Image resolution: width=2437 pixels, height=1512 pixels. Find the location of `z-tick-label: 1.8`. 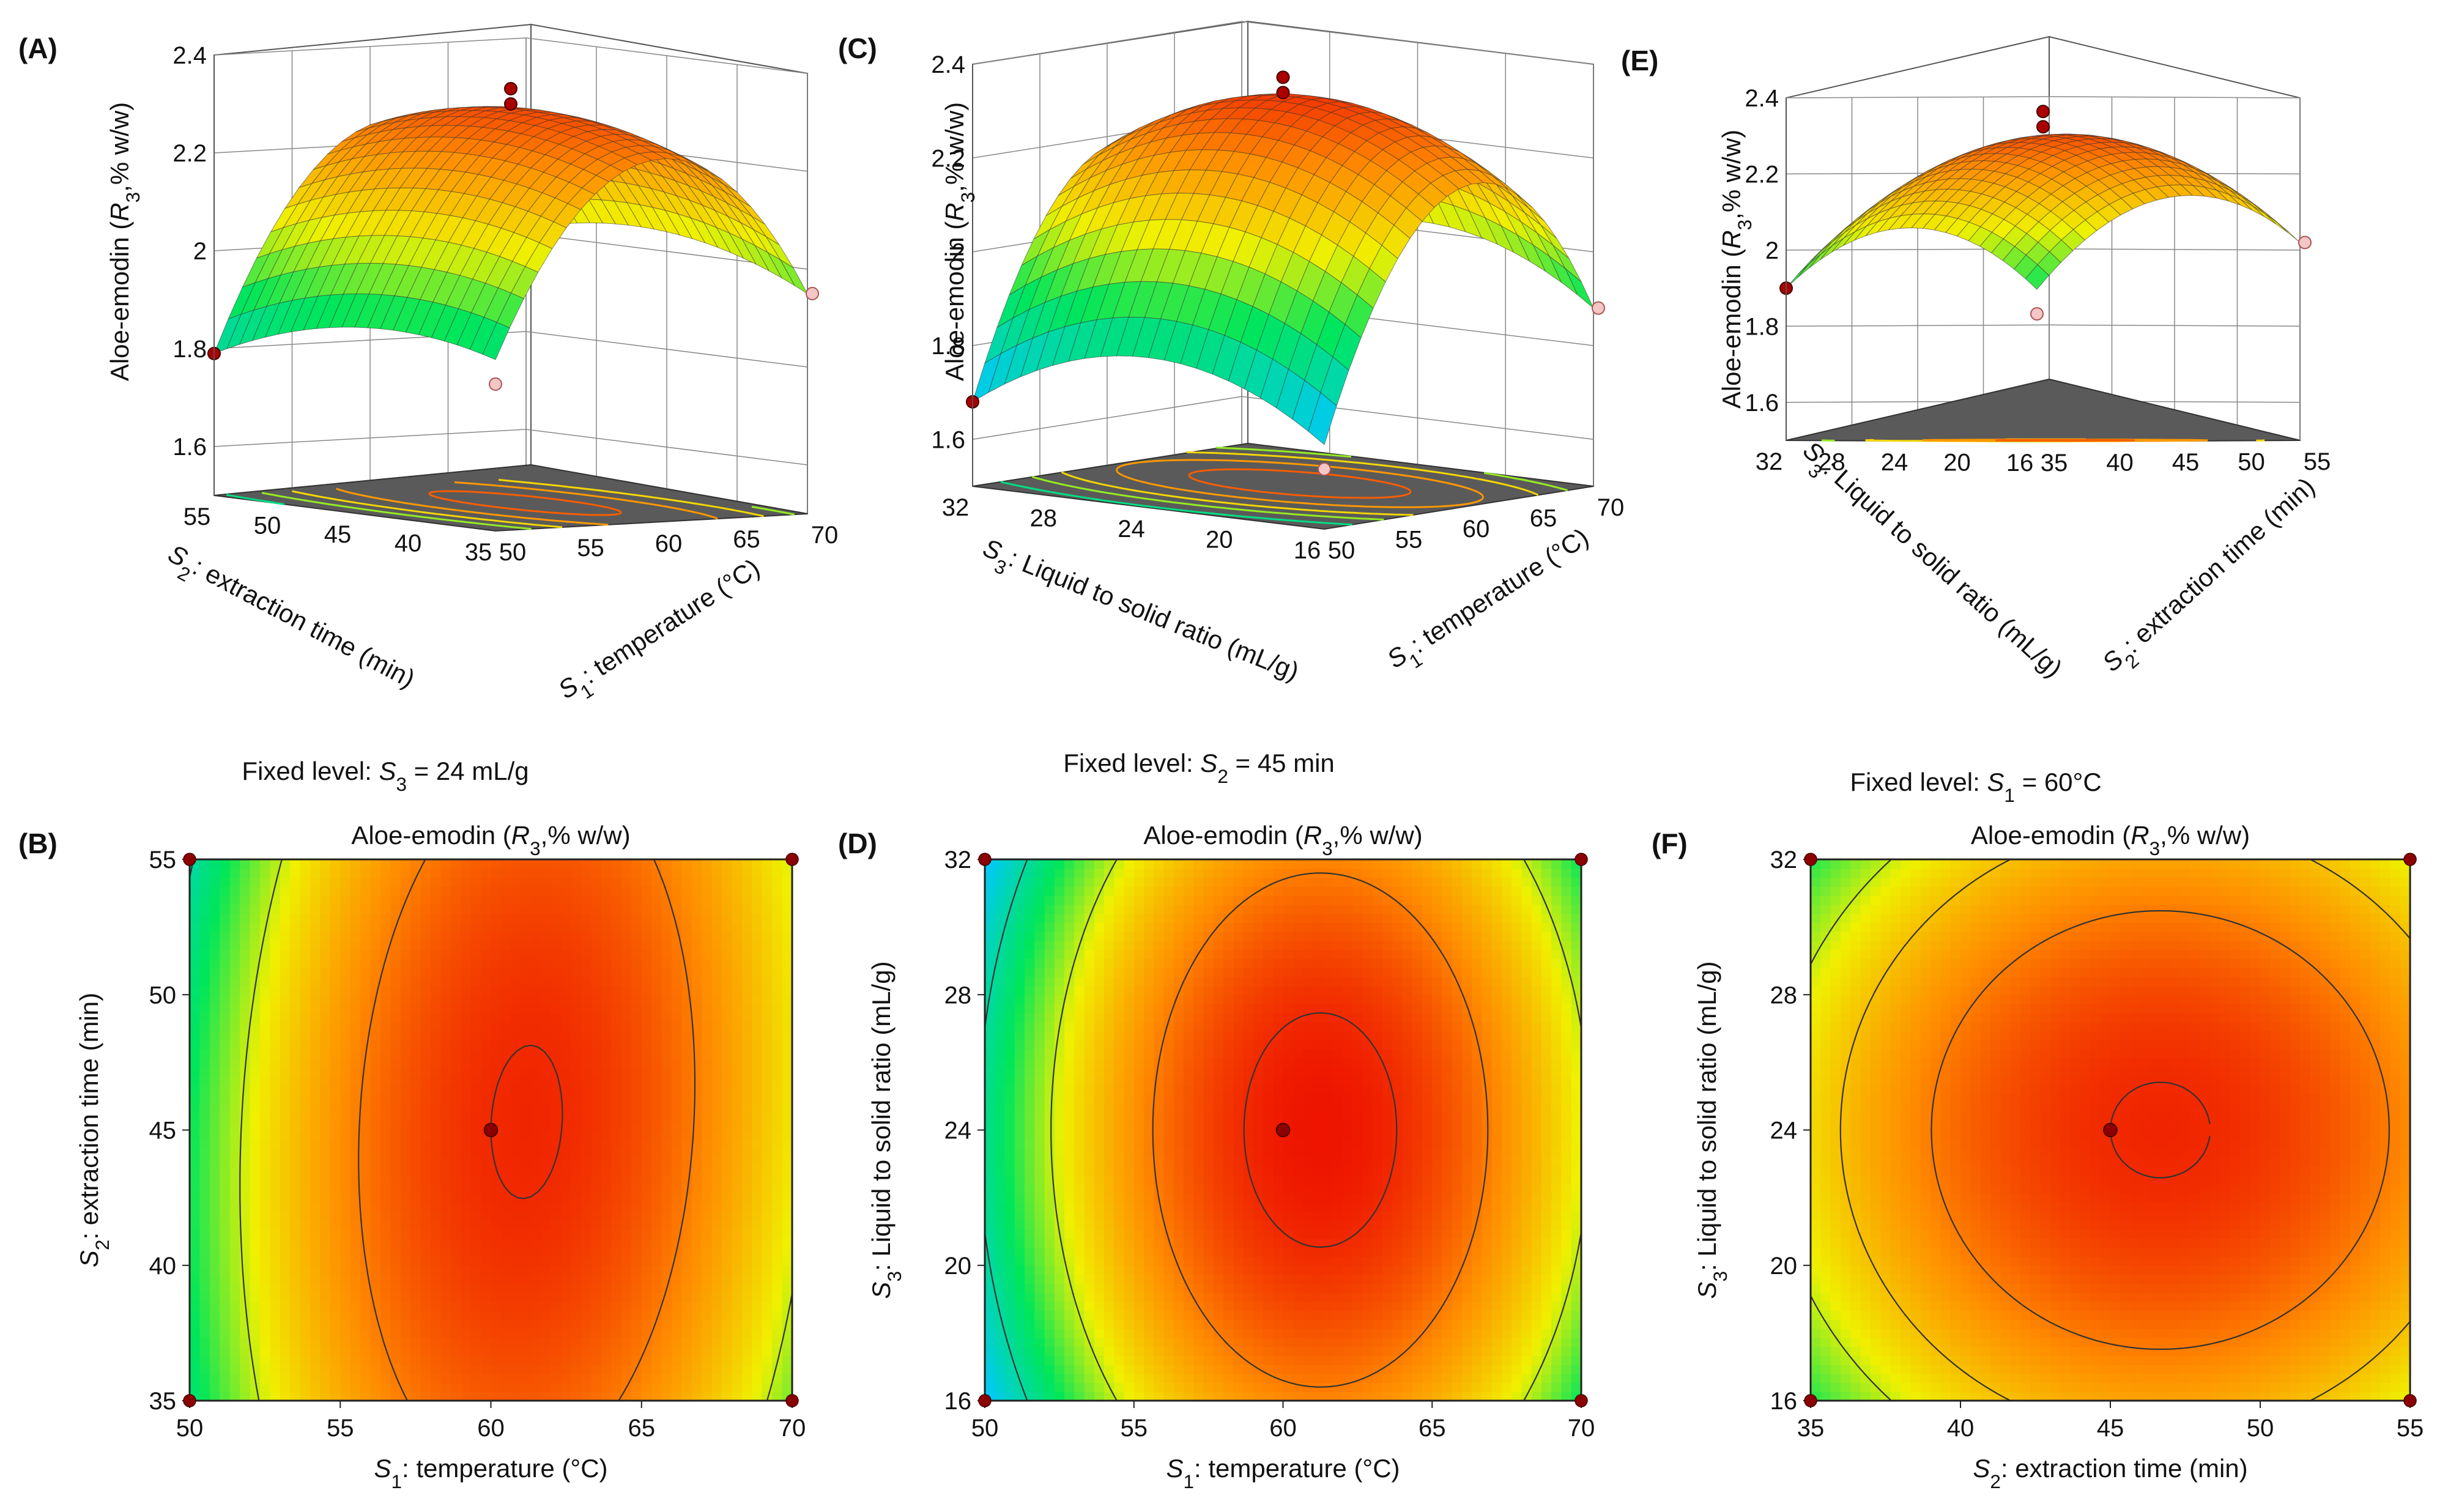

z-tick-label: 1.8 is located at coordinates (1762, 326).